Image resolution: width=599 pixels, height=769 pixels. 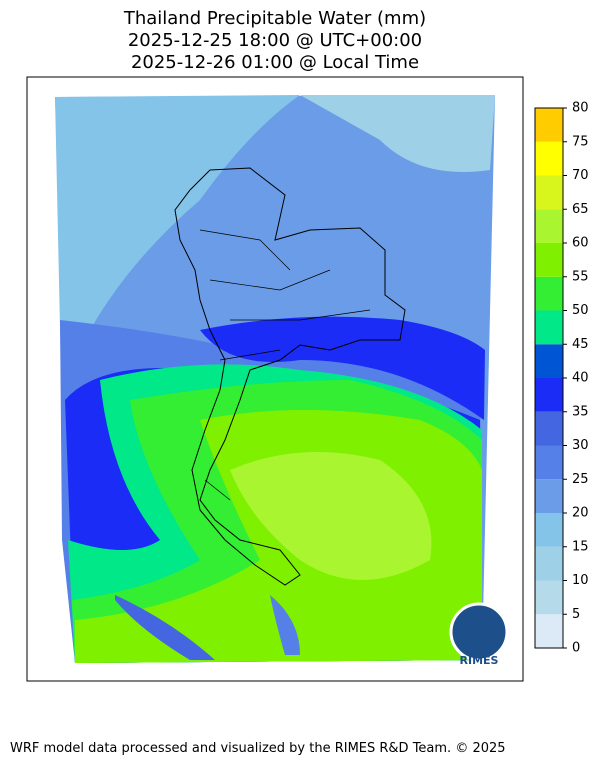 I want to click on colorbar-tick-label: 20, so click(x=580, y=513).